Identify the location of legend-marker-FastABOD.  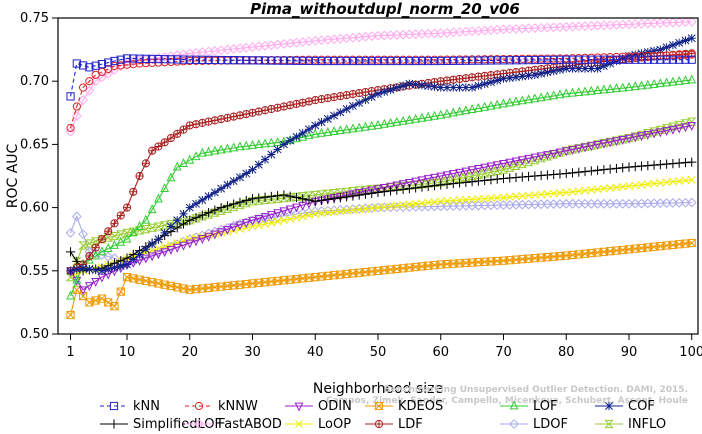
(199, 424).